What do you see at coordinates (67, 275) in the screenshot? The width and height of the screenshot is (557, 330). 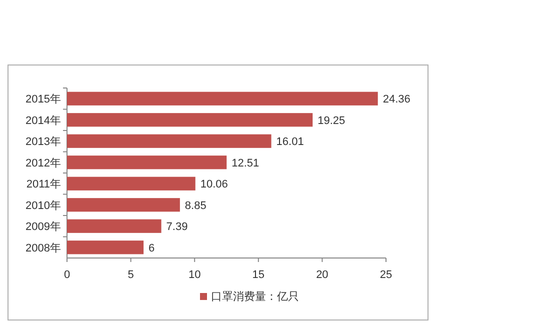 I see `x-tick-label: 0` at bounding box center [67, 275].